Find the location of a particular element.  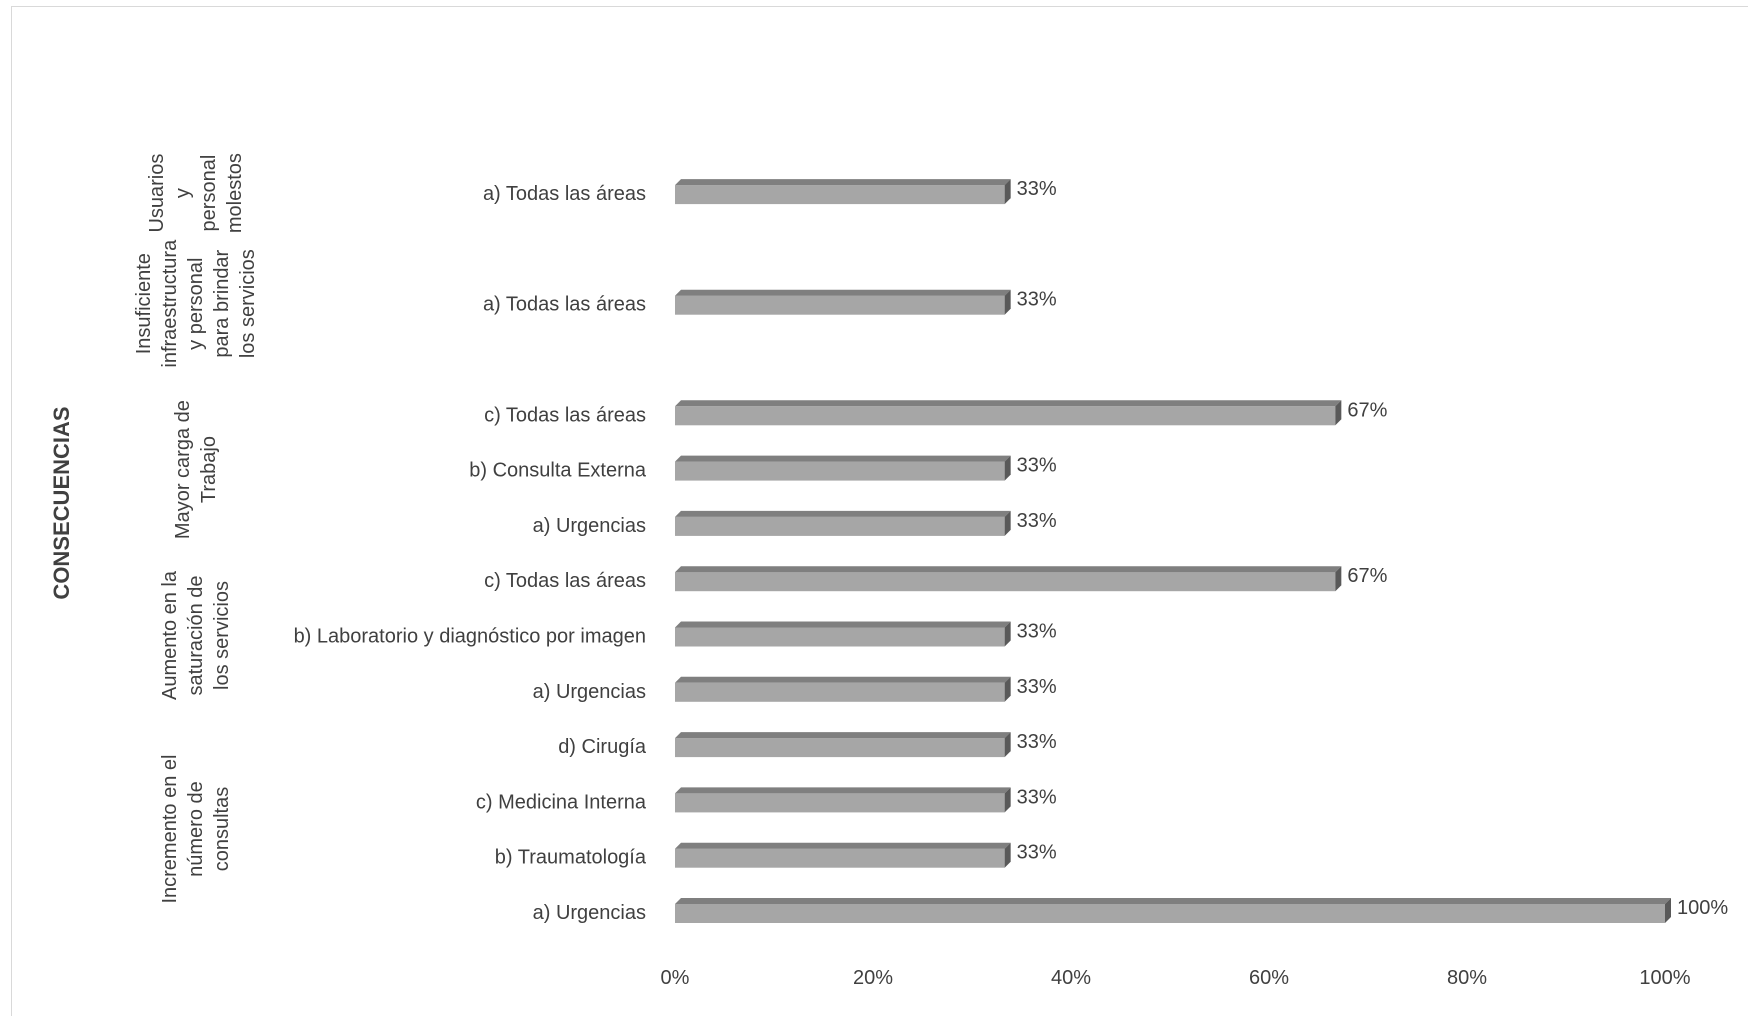

group-label-line: Trabajo is located at coordinates (209, 469).